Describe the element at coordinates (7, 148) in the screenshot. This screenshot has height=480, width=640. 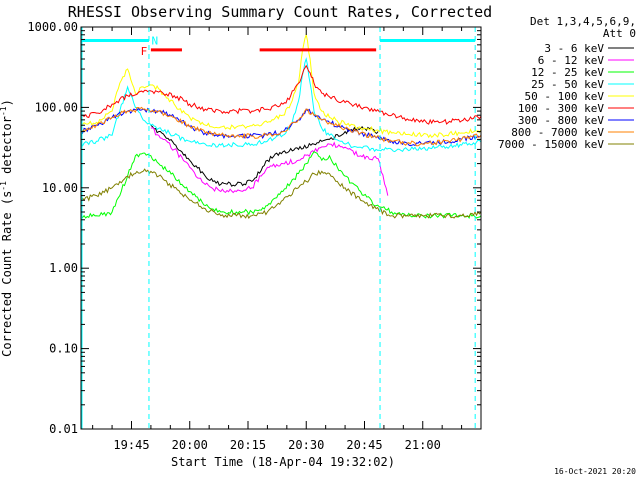
I see `y-axis-title-end: detector` at that location.